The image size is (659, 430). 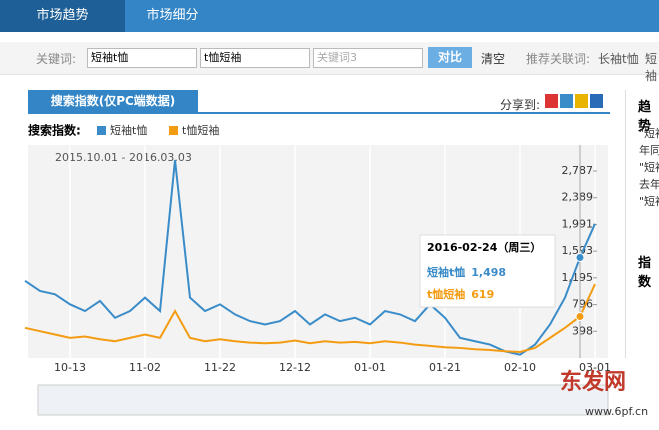 I want to click on tooltip-row: t恤短袖 619, so click(x=460, y=294).